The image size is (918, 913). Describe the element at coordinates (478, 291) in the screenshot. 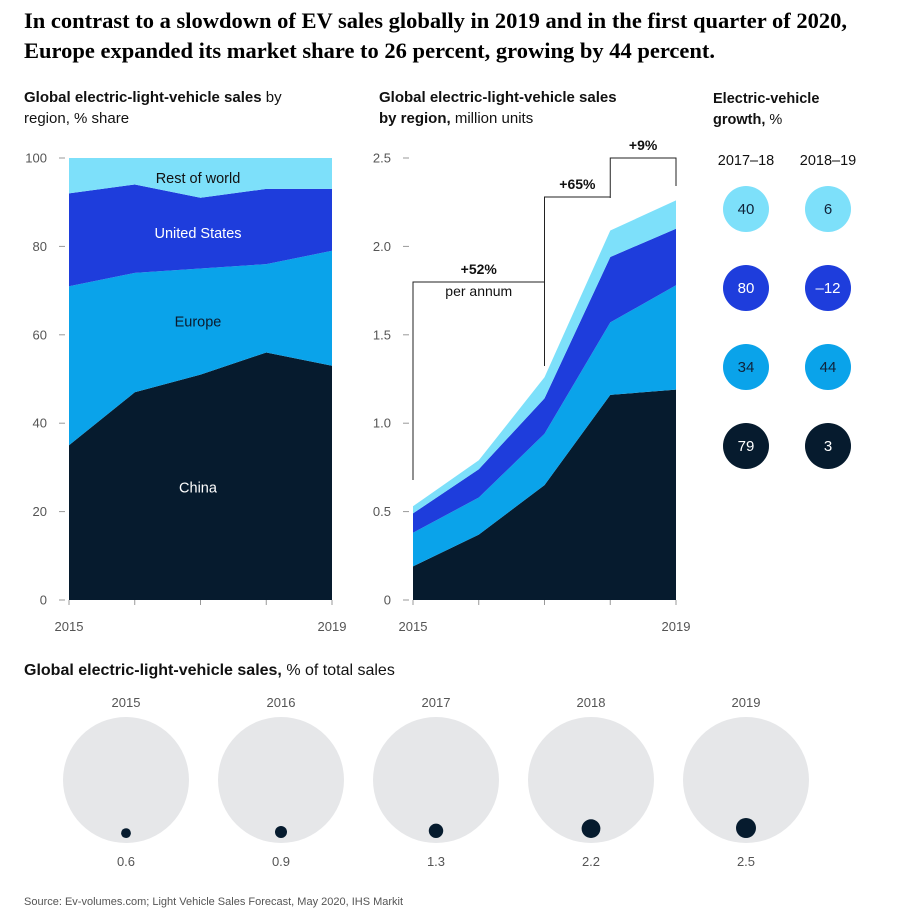

I see `units-bracket-sublabel-1: per annum` at that location.